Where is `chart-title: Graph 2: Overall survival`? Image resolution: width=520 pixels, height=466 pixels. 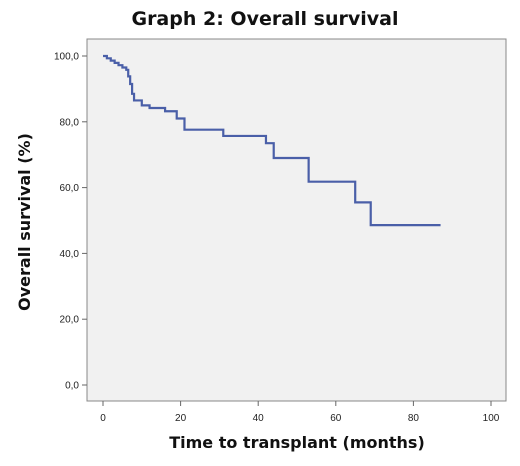 chart-title: Graph 2: Overall survival is located at coordinates (264, 19).